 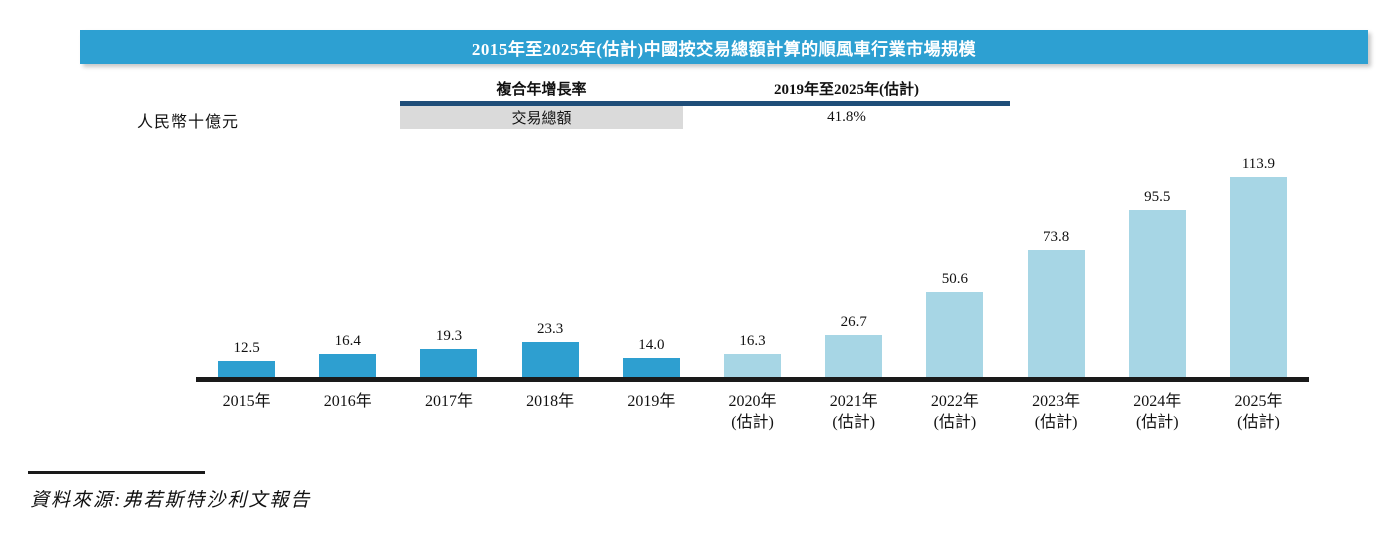 I want to click on bar-2018年, so click(x=550, y=359).